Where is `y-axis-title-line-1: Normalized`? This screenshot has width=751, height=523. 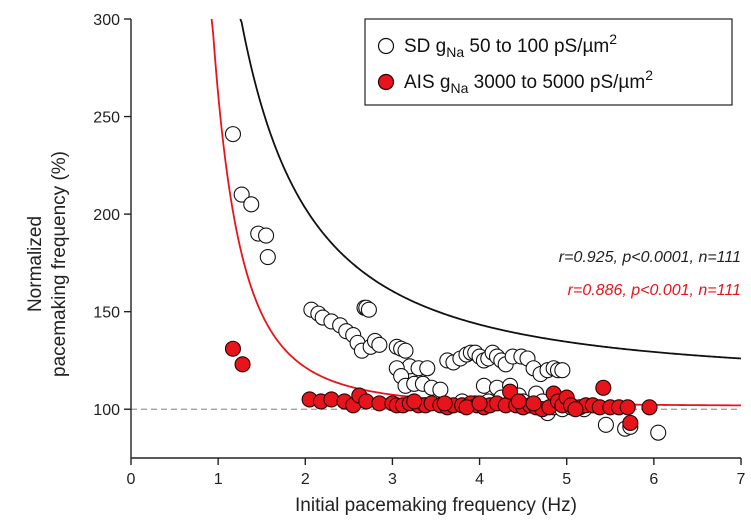
y-axis-title-line-1: Normalized is located at coordinates (35, 264).